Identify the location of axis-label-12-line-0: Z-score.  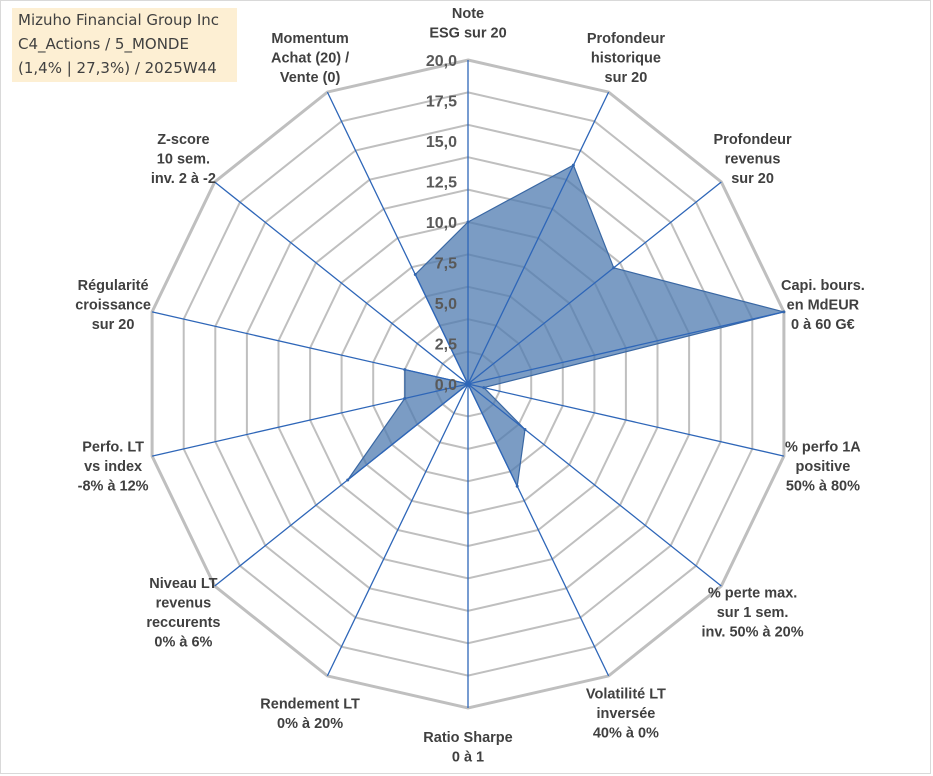
(183, 140).